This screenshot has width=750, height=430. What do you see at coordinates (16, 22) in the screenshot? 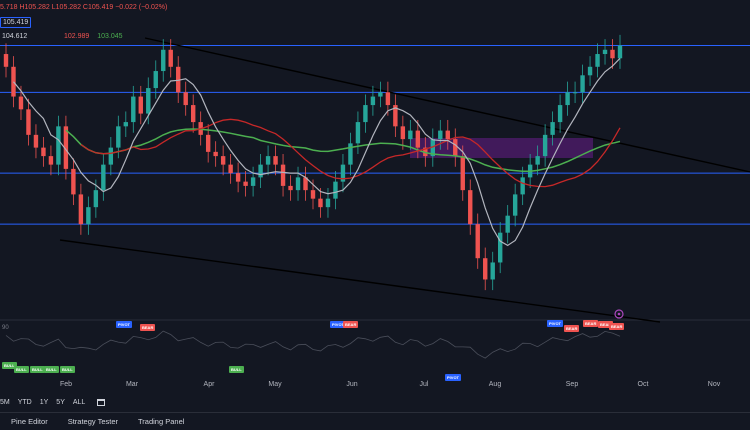
I see `last-price-chip: 105.419` at bounding box center [16, 22].